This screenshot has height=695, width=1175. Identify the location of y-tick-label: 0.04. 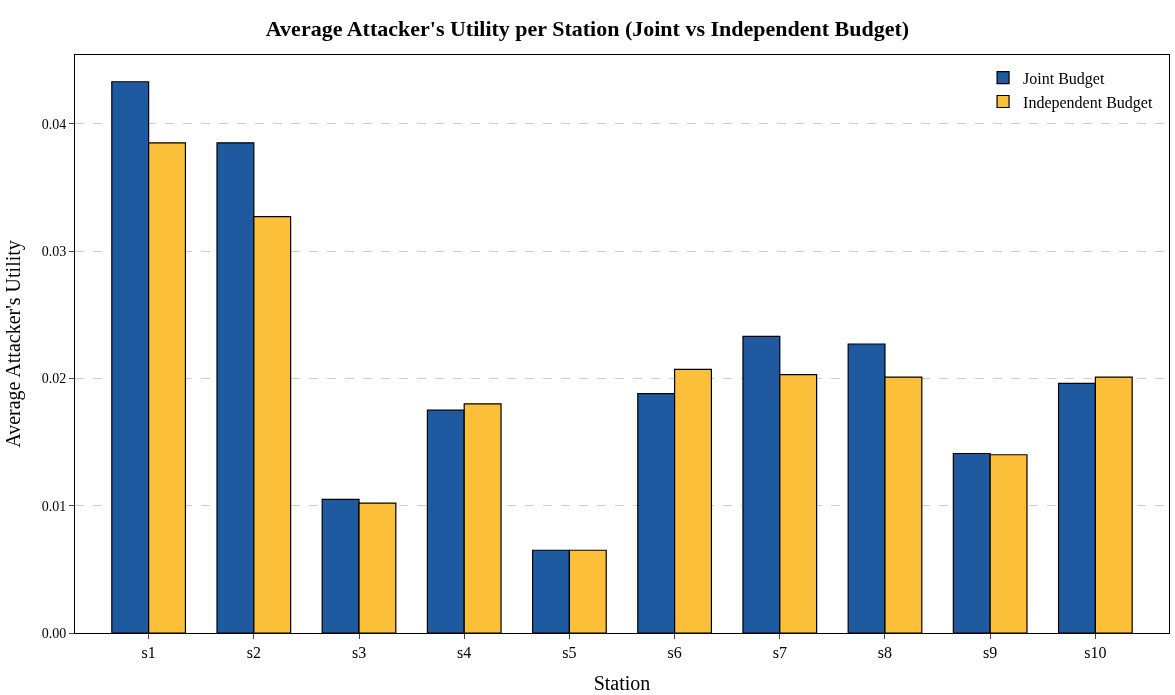
(54, 124).